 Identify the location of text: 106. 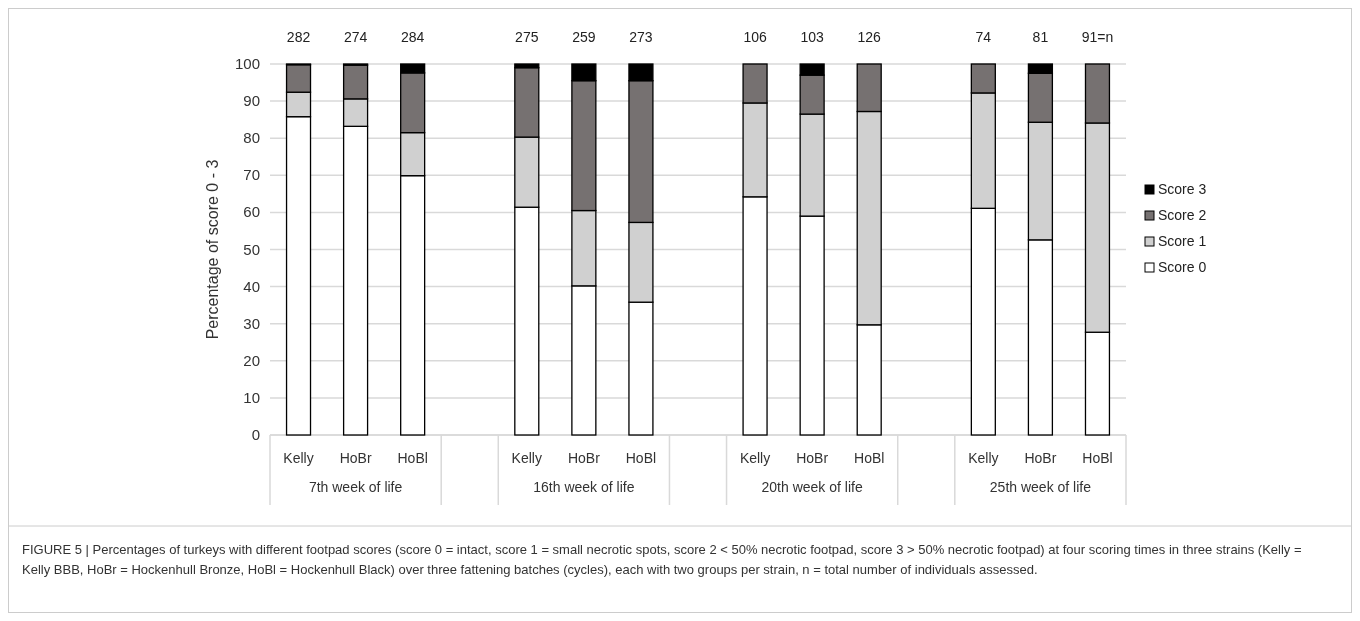
(755, 37).